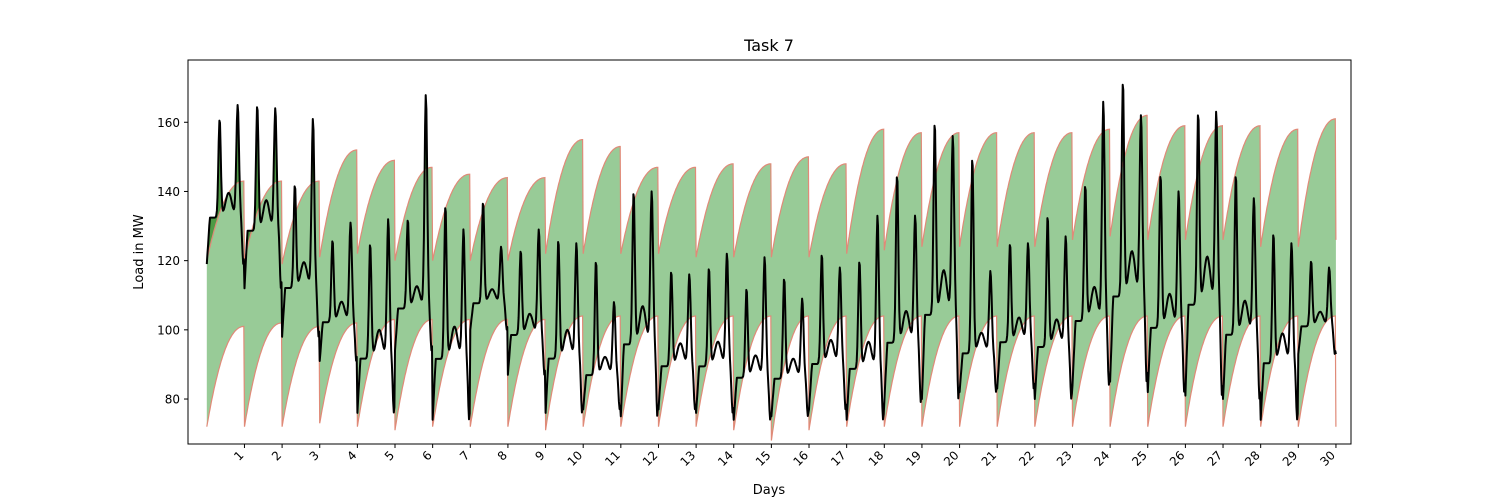 This screenshot has height=504, width=1500. Describe the element at coordinates (1177, 458) in the screenshot. I see `x-tick-label: 26` at that location.